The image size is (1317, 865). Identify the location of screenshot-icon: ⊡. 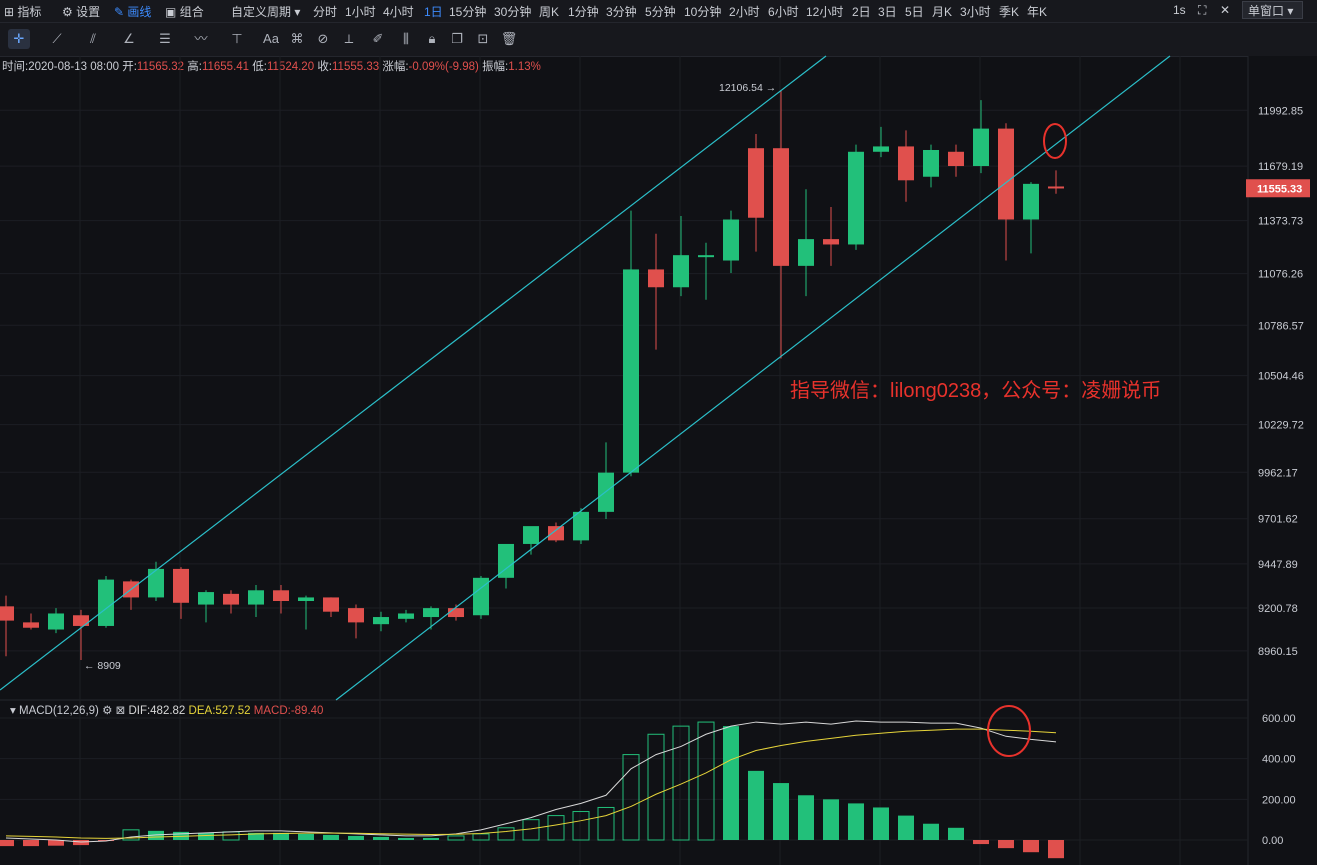
(483, 38).